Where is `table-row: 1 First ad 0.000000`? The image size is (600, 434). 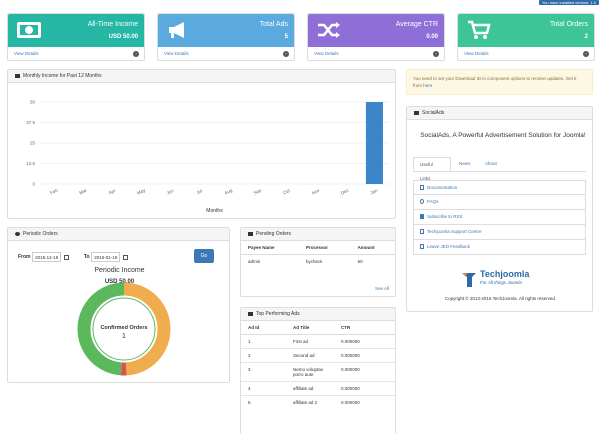 table-row: 1 First ad 0.000000 is located at coordinates (318, 341).